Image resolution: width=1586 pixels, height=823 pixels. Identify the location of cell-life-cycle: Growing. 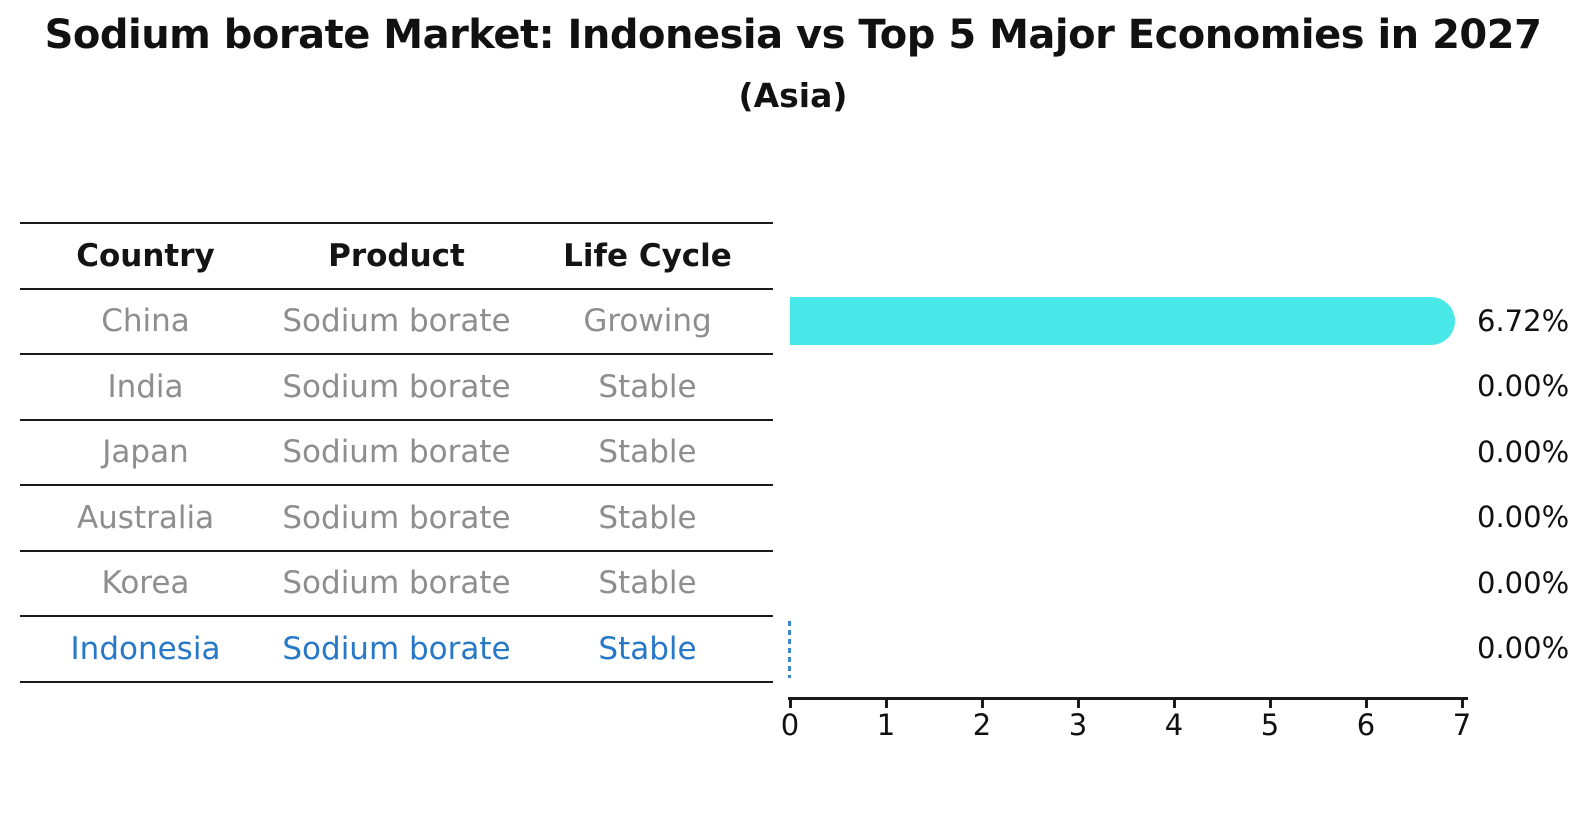
(647, 322).